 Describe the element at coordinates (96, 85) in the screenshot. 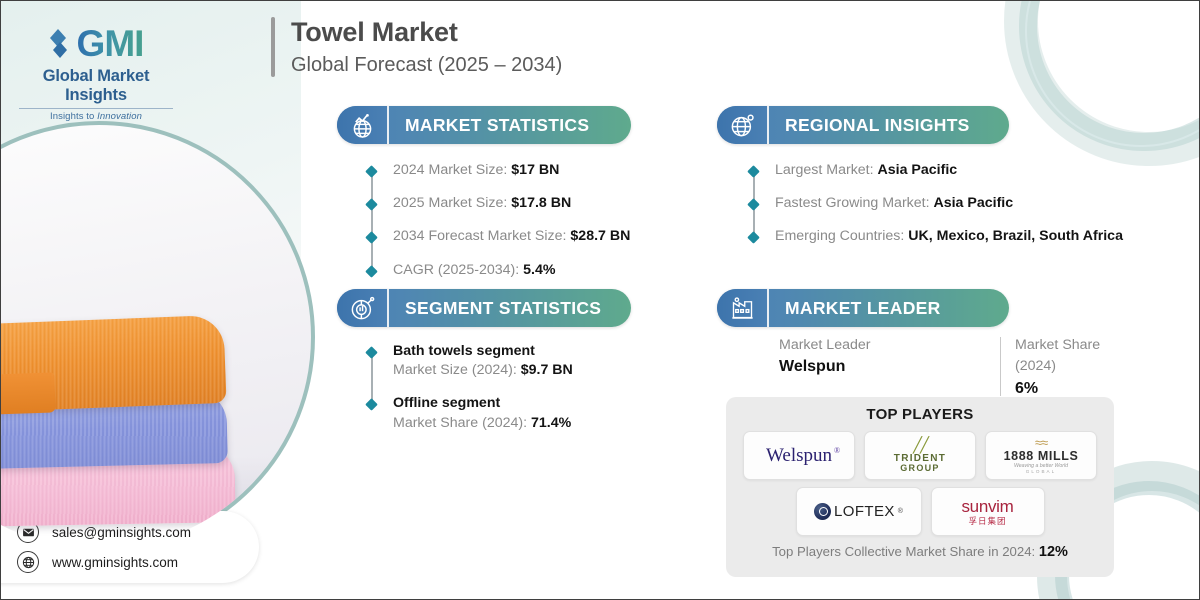

I see `logo-company-name: Global Market Insights` at that location.